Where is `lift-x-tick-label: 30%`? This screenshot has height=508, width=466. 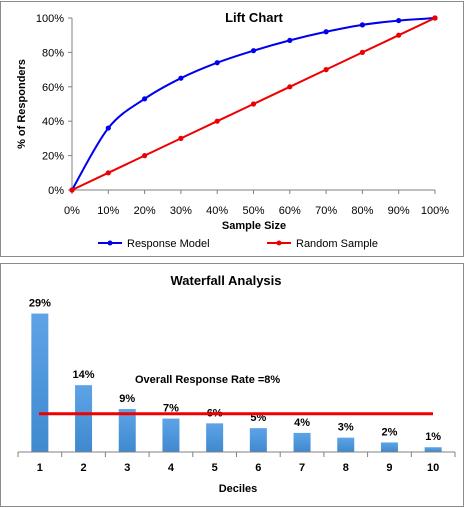
lift-x-tick-label: 30% is located at coordinates (181, 211).